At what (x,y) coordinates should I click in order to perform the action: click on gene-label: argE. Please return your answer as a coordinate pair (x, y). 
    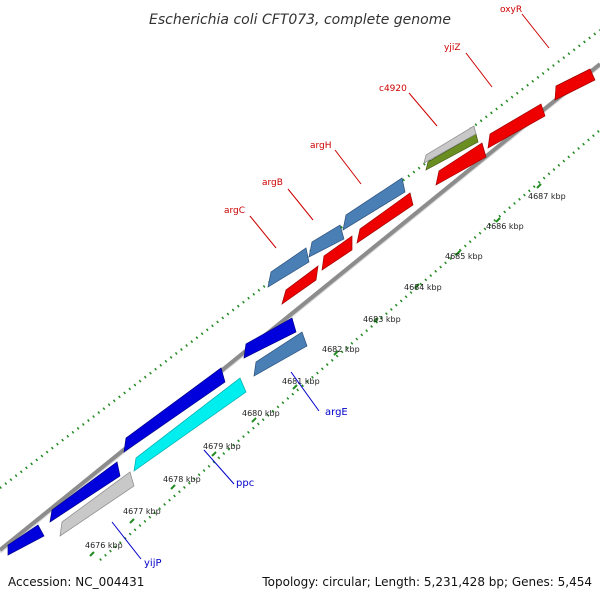
    Looking at the image, I should click on (336, 412).